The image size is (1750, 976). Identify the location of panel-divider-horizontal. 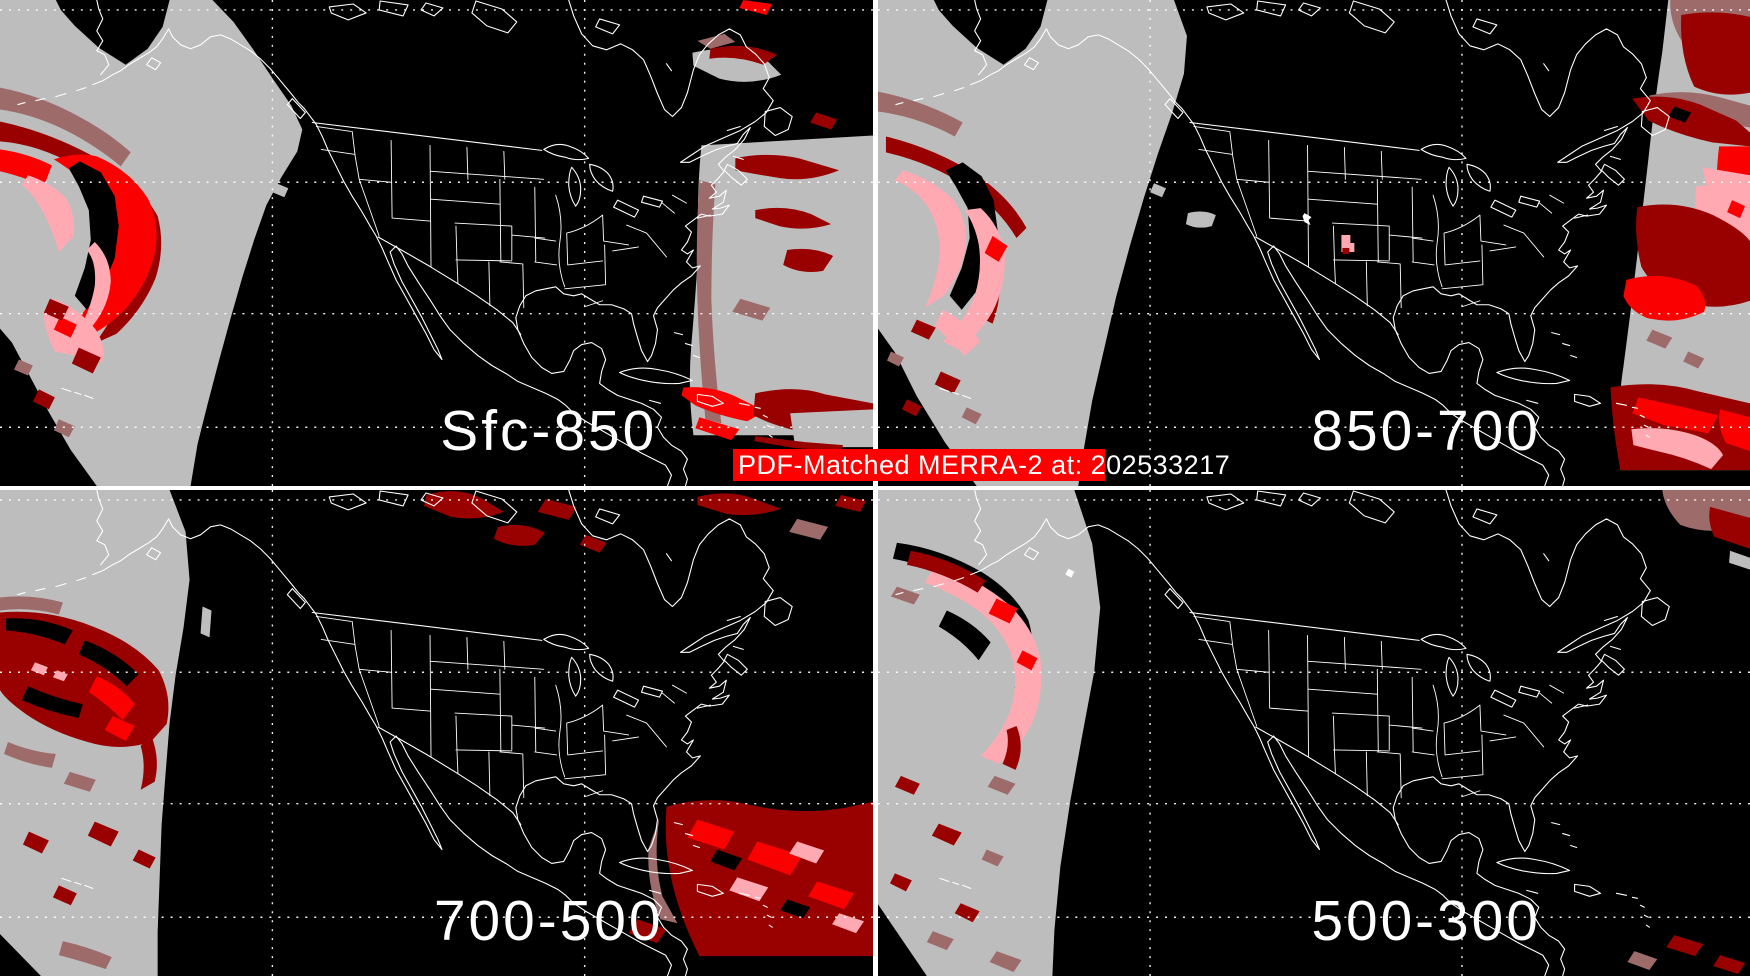
(875, 488).